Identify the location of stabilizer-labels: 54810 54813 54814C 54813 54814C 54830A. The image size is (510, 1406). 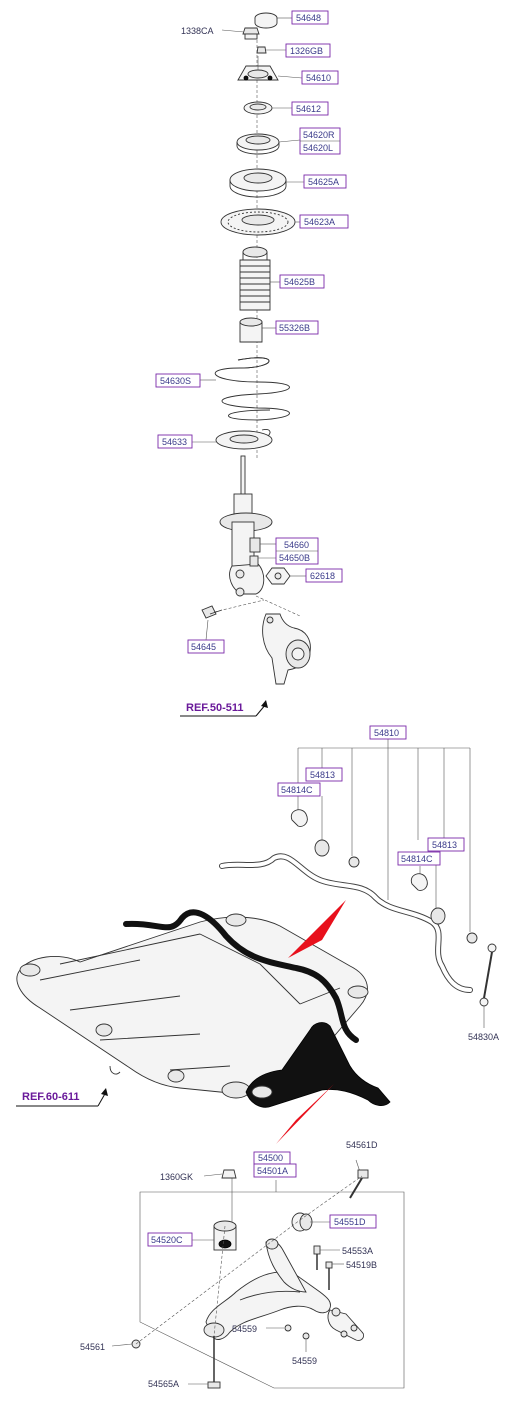
(388, 883).